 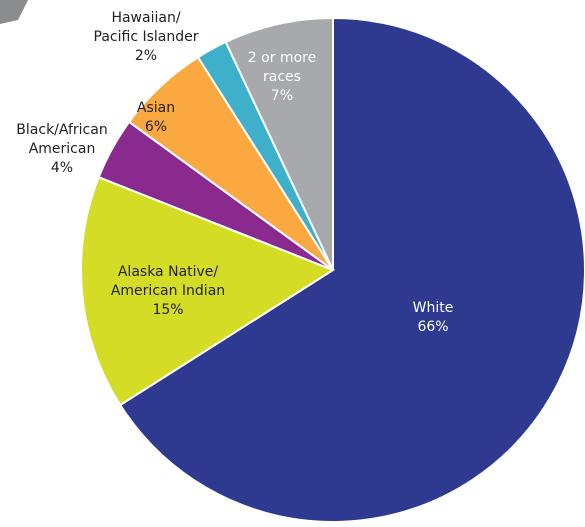 I want to click on value-label: 6%, so click(x=156, y=127).